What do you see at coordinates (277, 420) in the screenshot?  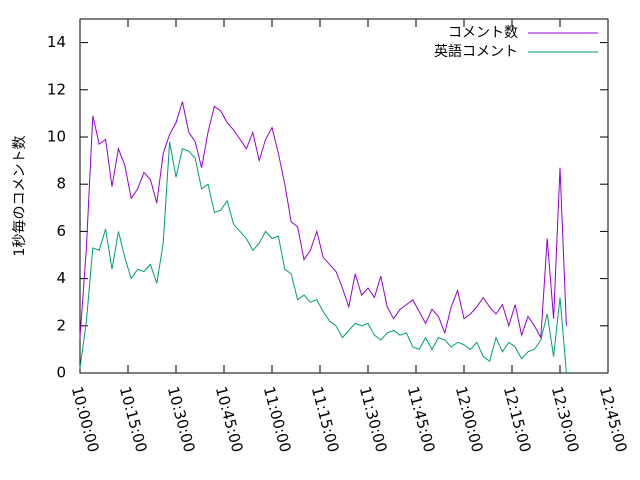 I see `x-tick-label: 11:00:00` at bounding box center [277, 420].